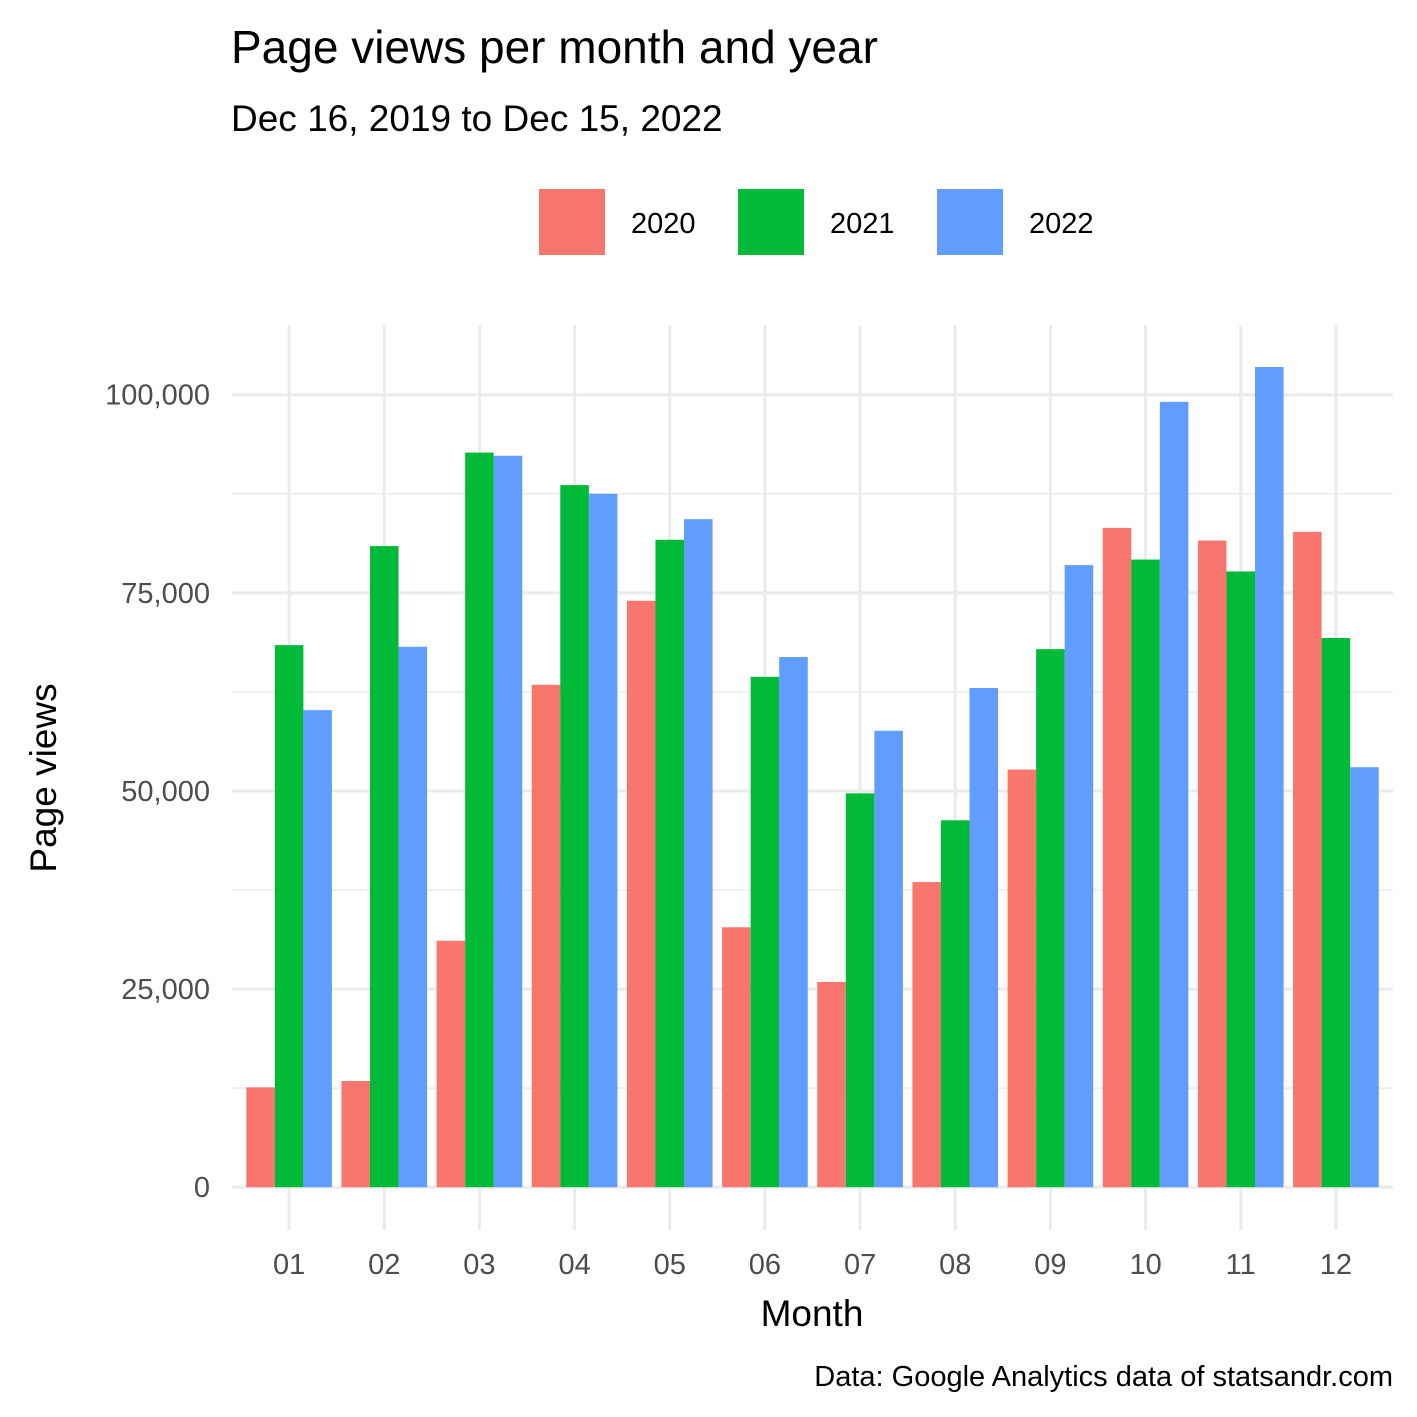  What do you see at coordinates (862, 224) in the screenshot?
I see `legend-label: 2021` at bounding box center [862, 224].